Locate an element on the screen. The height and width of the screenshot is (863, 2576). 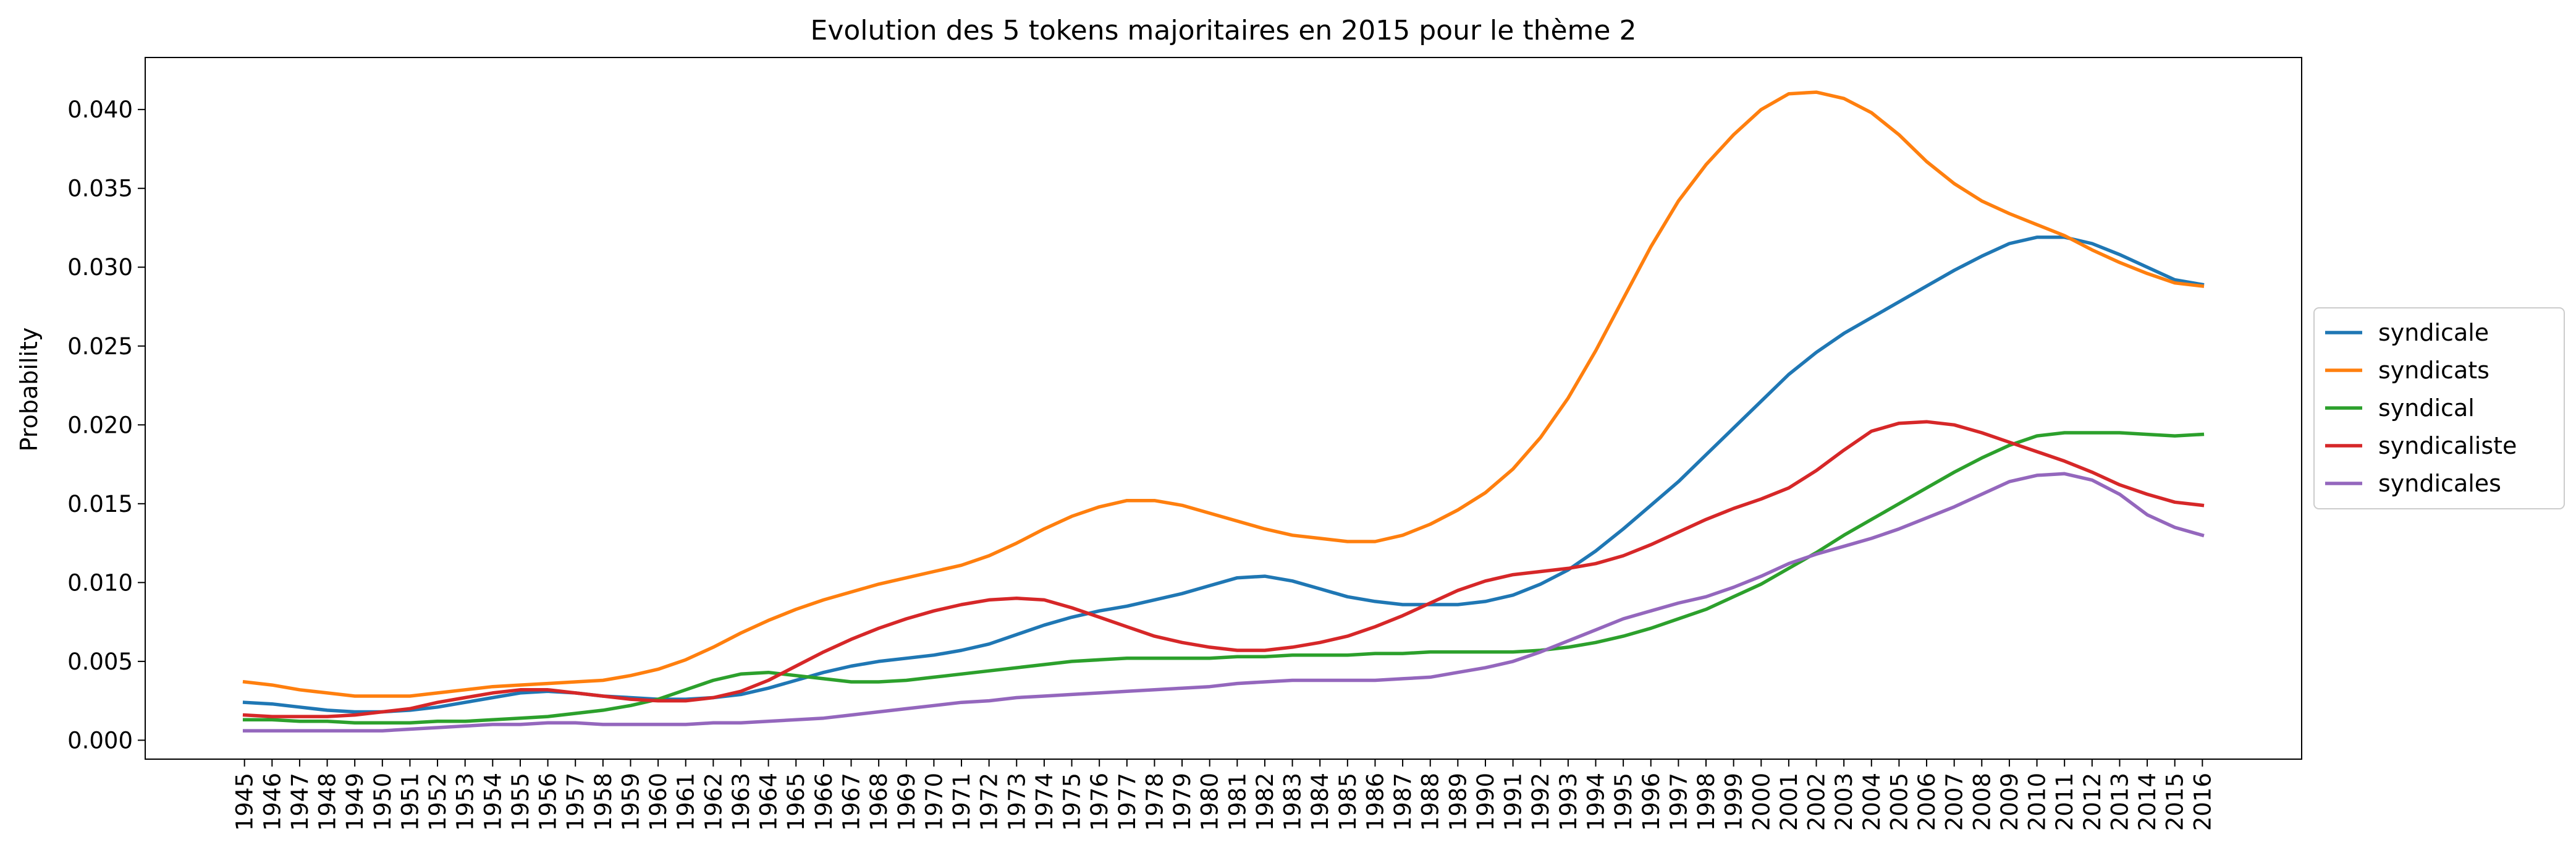
x-tick-label: 1966 is located at coordinates (824, 802).